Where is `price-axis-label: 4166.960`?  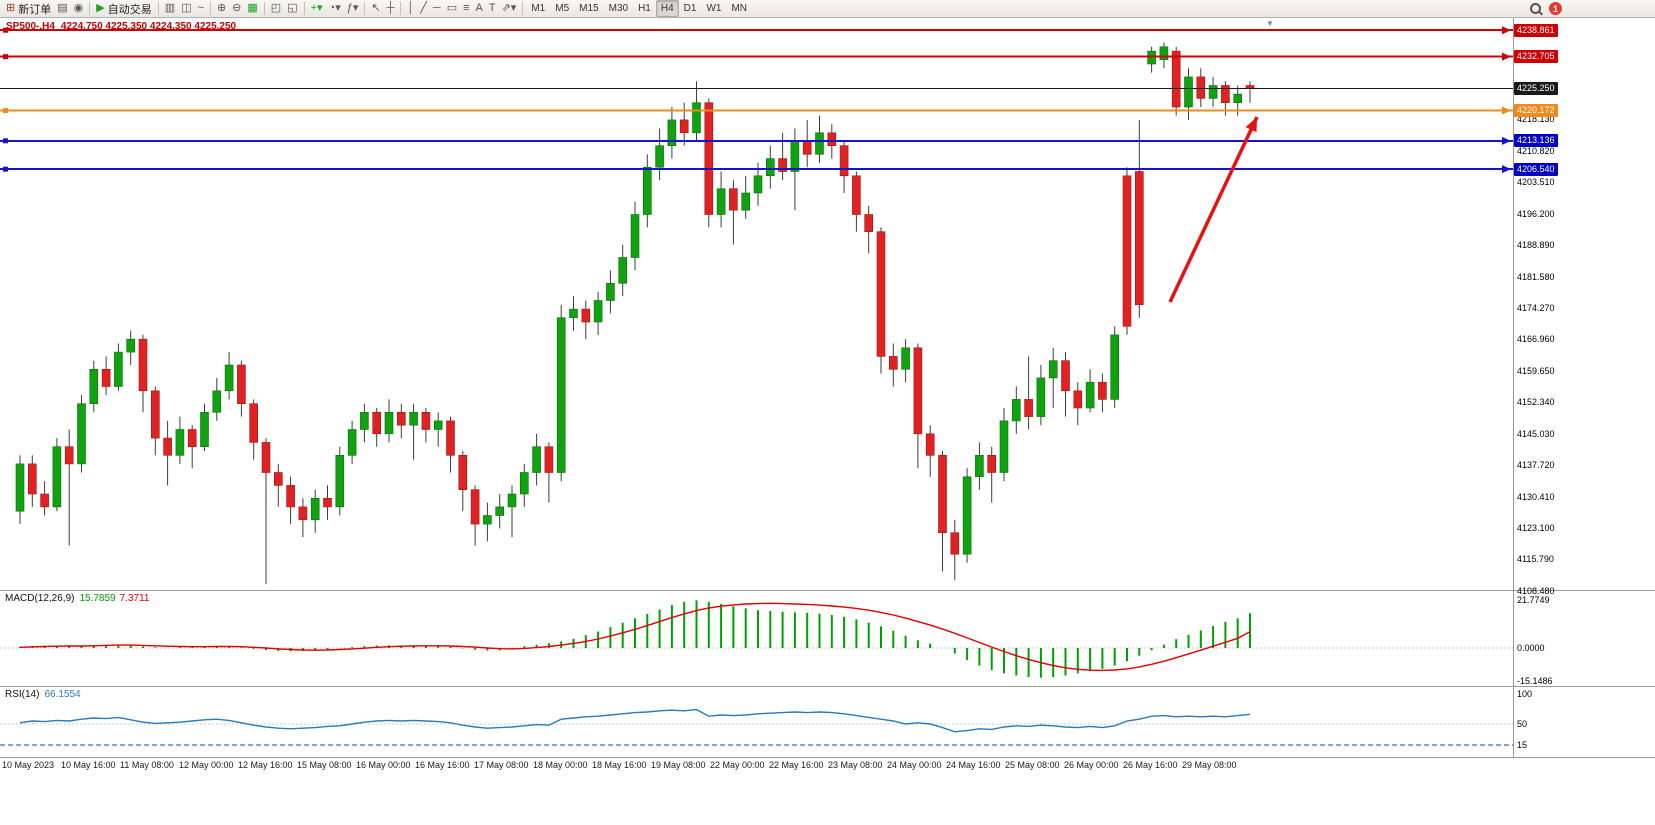 price-axis-label: 4166.960 is located at coordinates (1536, 339).